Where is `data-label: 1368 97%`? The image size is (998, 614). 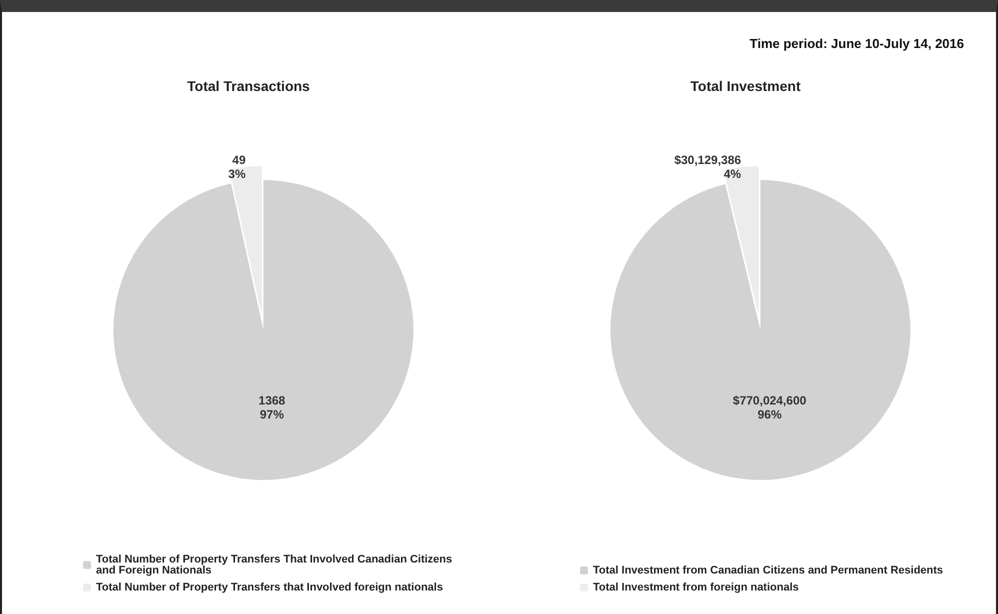
data-label: 1368 97% is located at coordinates (272, 408).